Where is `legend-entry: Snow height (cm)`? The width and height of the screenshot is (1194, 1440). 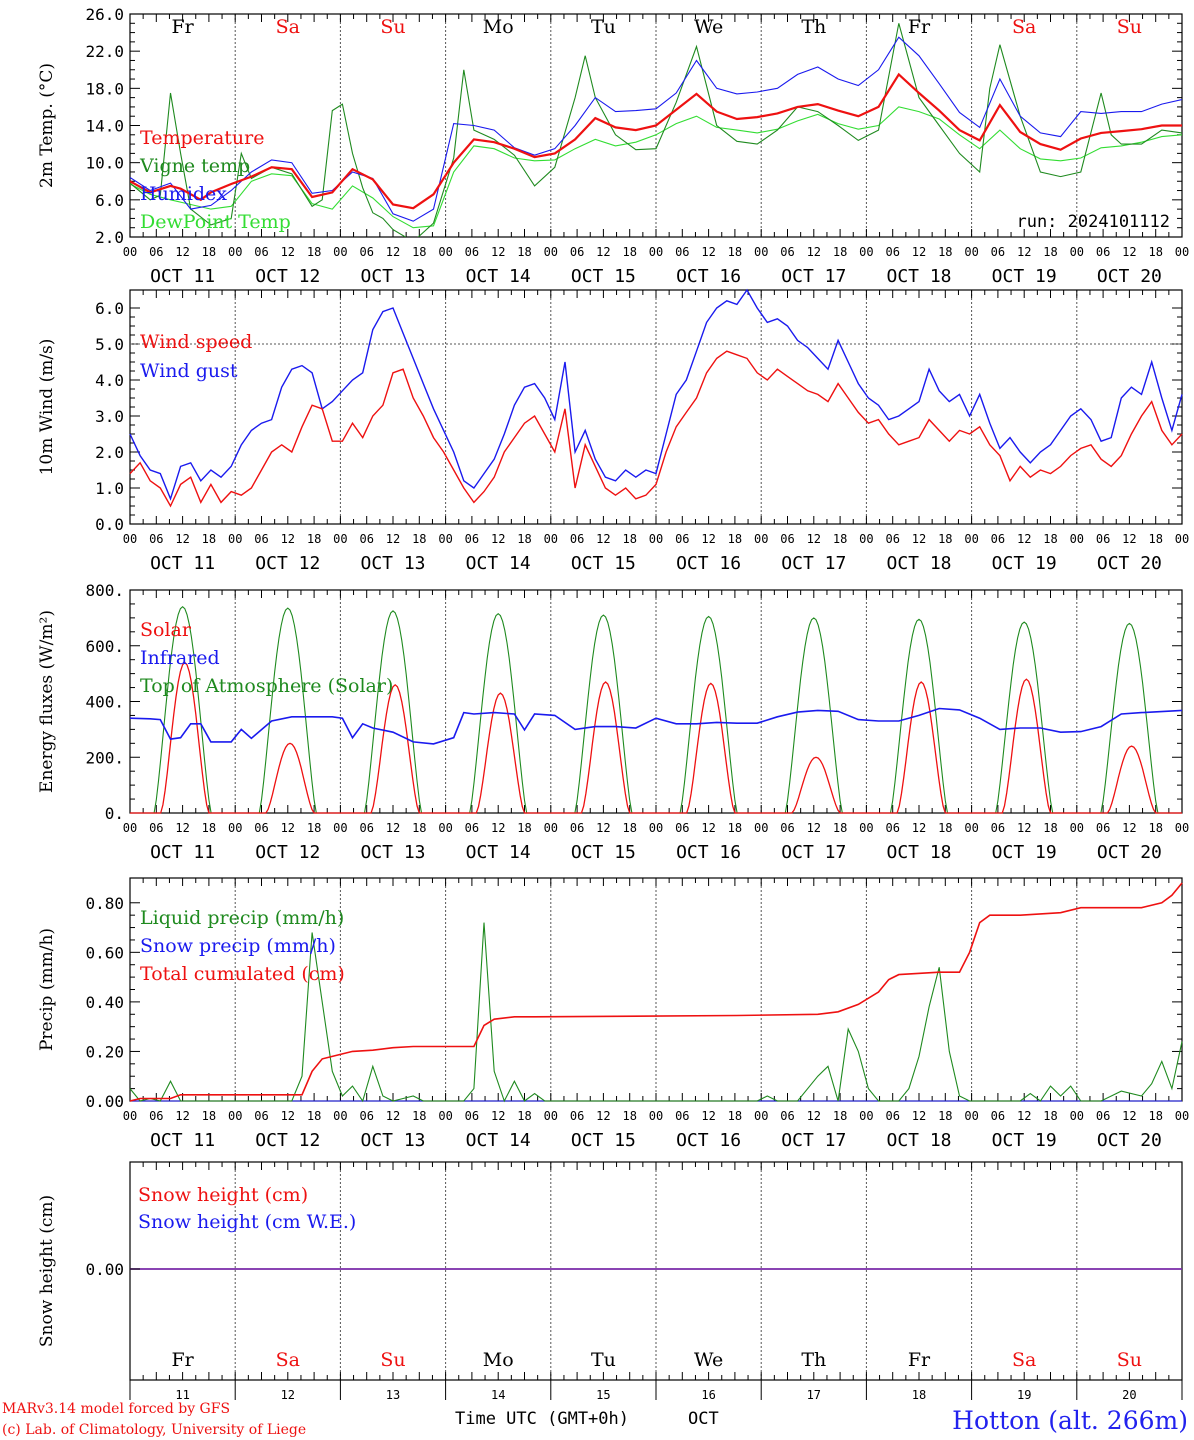
legend-entry: Snow height (cm) is located at coordinates (223, 1195).